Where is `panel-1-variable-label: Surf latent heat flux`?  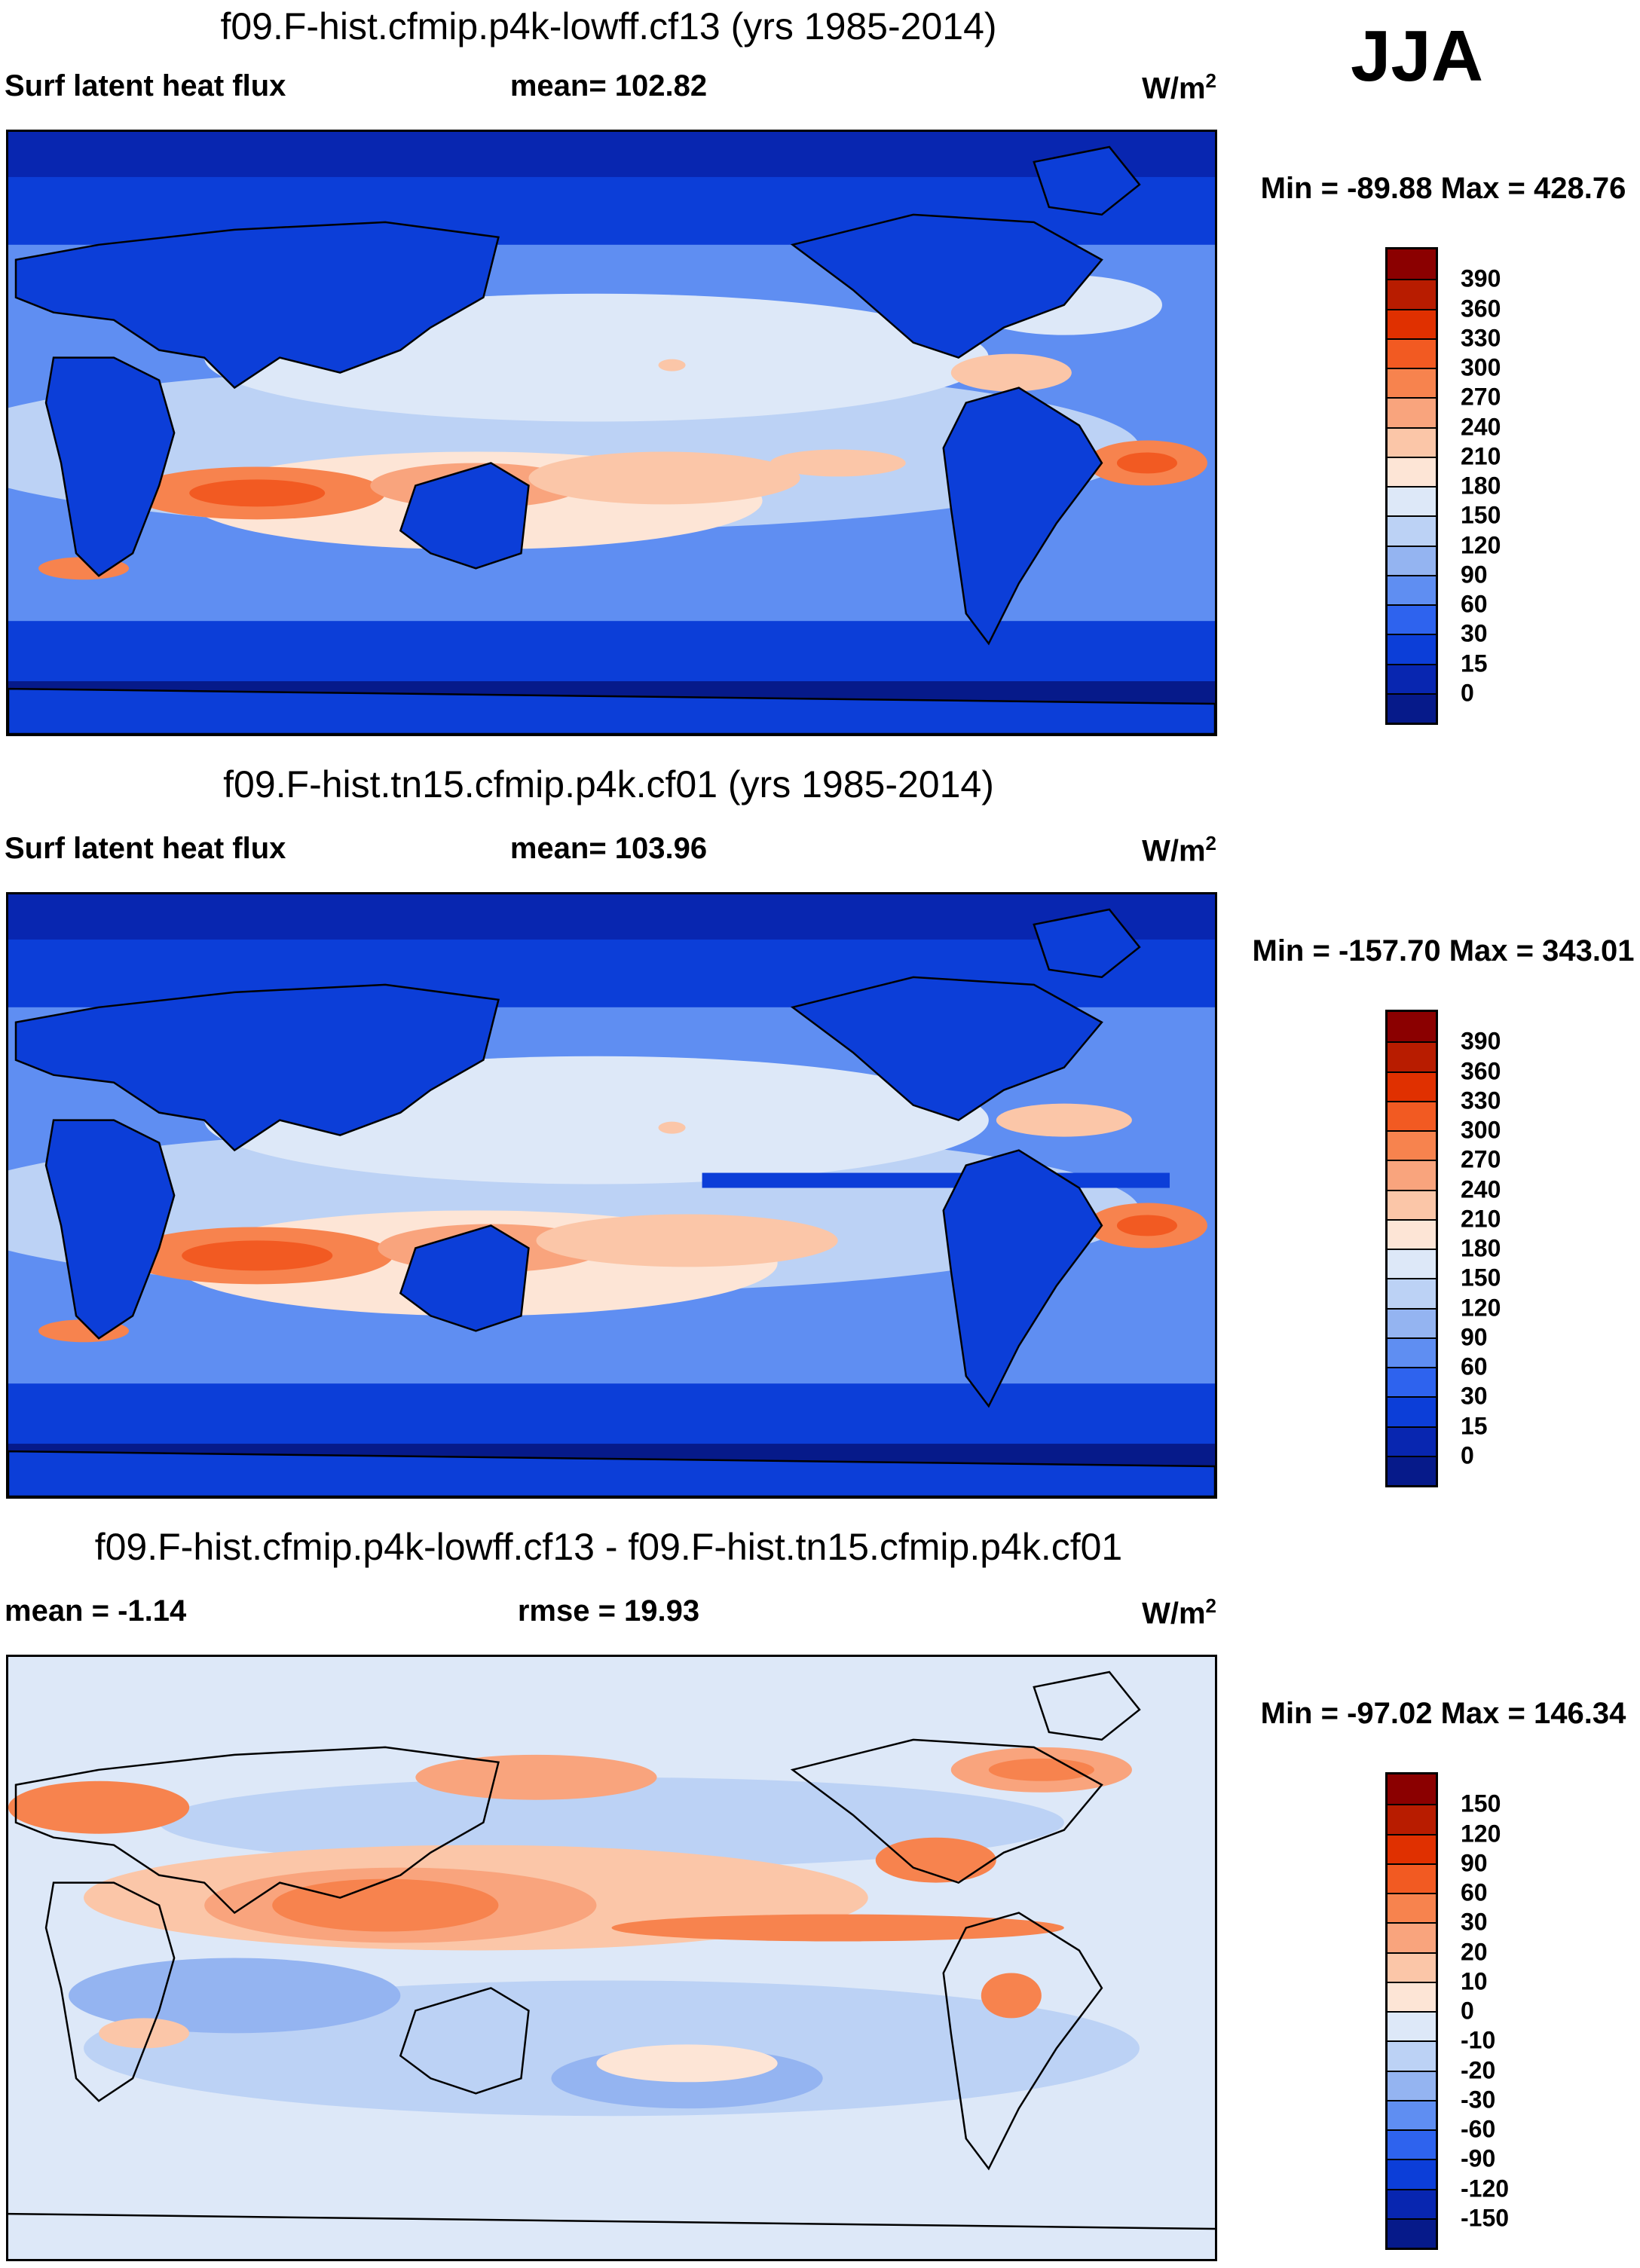
panel-1-variable-label: Surf latent heat flux is located at coordinates (145, 85).